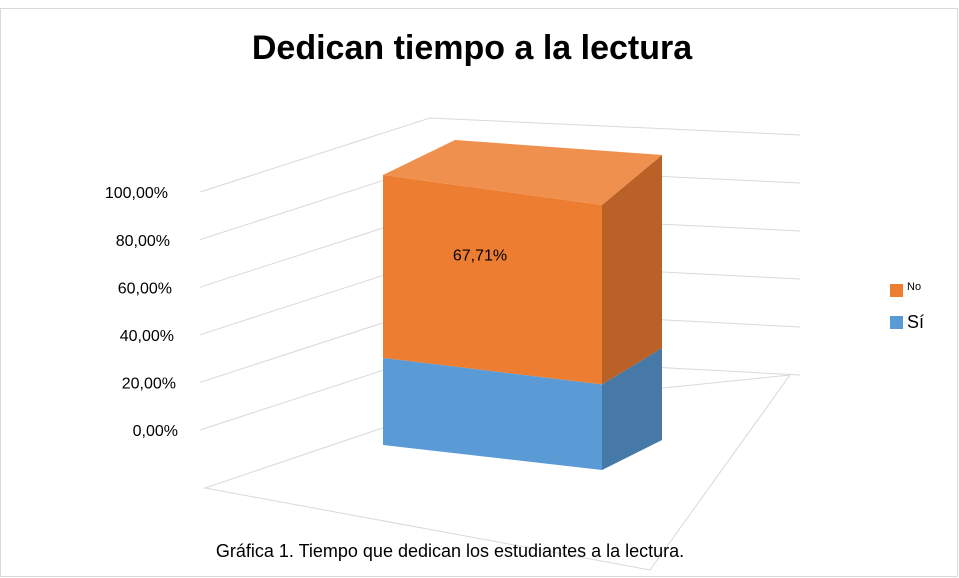 This screenshot has width=959, height=578. Describe the element at coordinates (155, 431) in the screenshot. I see `y-tick-label: 0,00%` at that location.